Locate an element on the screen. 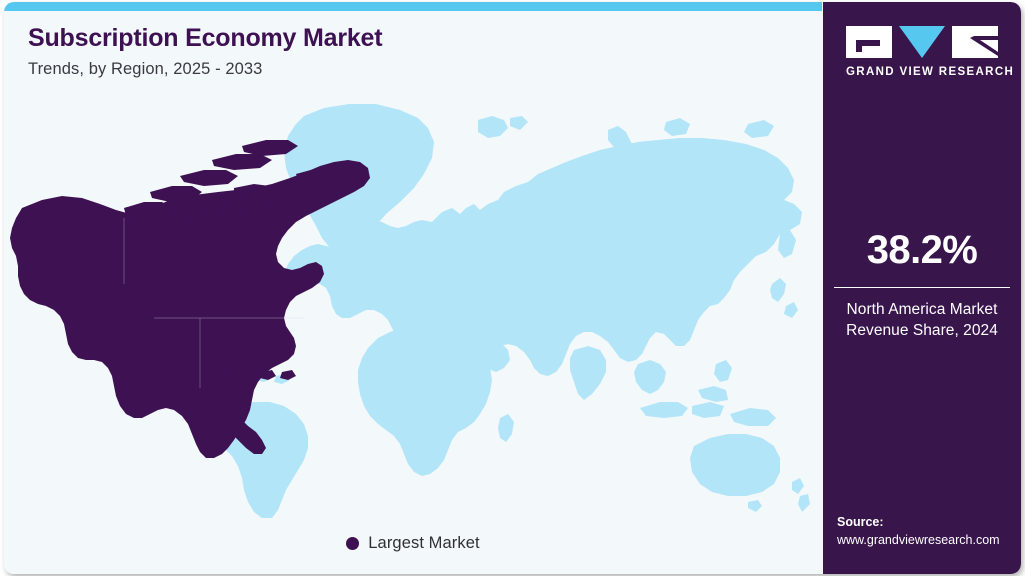 The height and width of the screenshot is (576, 1025). brand-logo-text: GRAND VIEW RESEARCH is located at coordinates (930, 72).